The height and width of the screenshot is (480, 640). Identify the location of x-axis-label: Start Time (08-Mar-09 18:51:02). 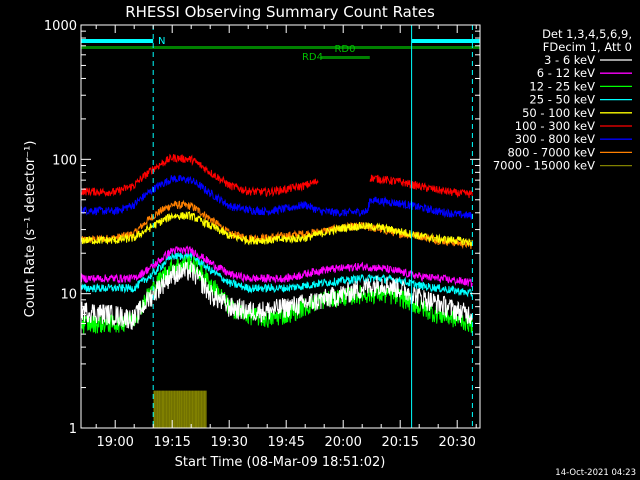
(280, 462).